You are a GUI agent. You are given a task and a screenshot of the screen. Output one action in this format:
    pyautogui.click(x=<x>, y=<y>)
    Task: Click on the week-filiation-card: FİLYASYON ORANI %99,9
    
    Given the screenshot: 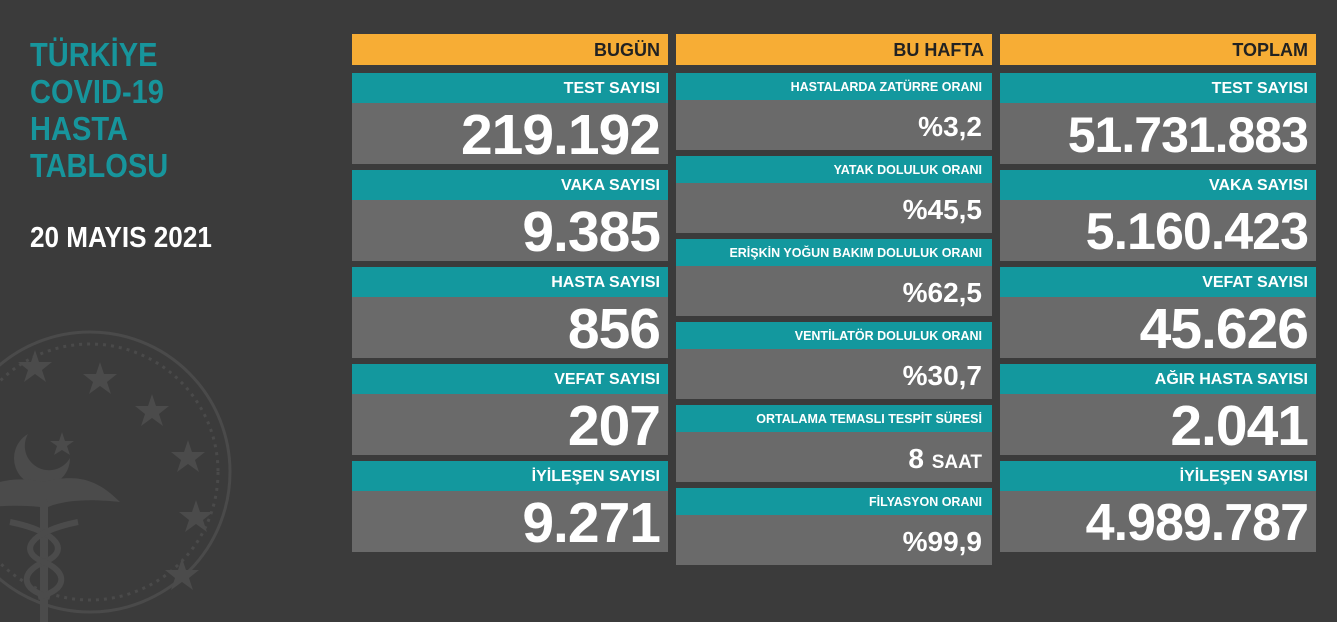 What is the action you would take?
    pyautogui.click(x=834, y=526)
    